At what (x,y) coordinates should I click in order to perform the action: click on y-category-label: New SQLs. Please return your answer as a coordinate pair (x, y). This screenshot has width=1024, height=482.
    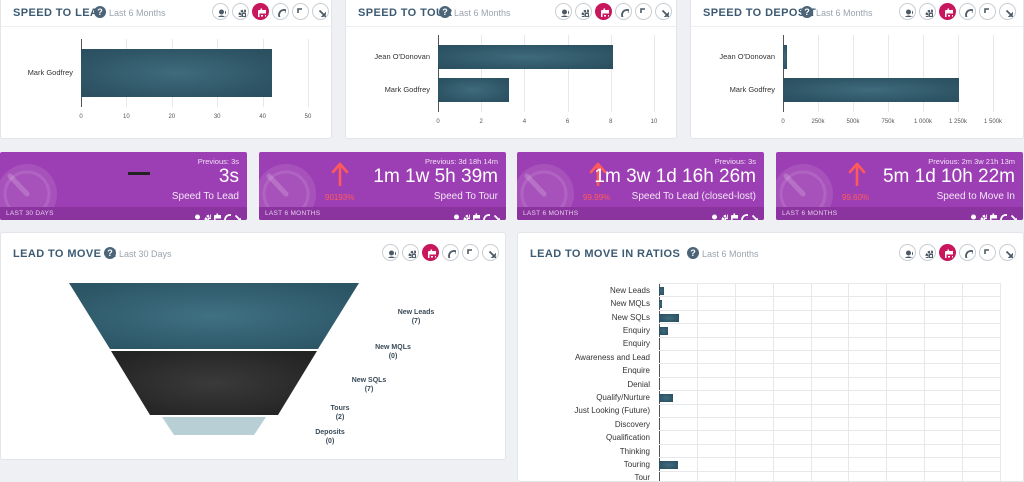
    Looking at the image, I should click on (631, 317).